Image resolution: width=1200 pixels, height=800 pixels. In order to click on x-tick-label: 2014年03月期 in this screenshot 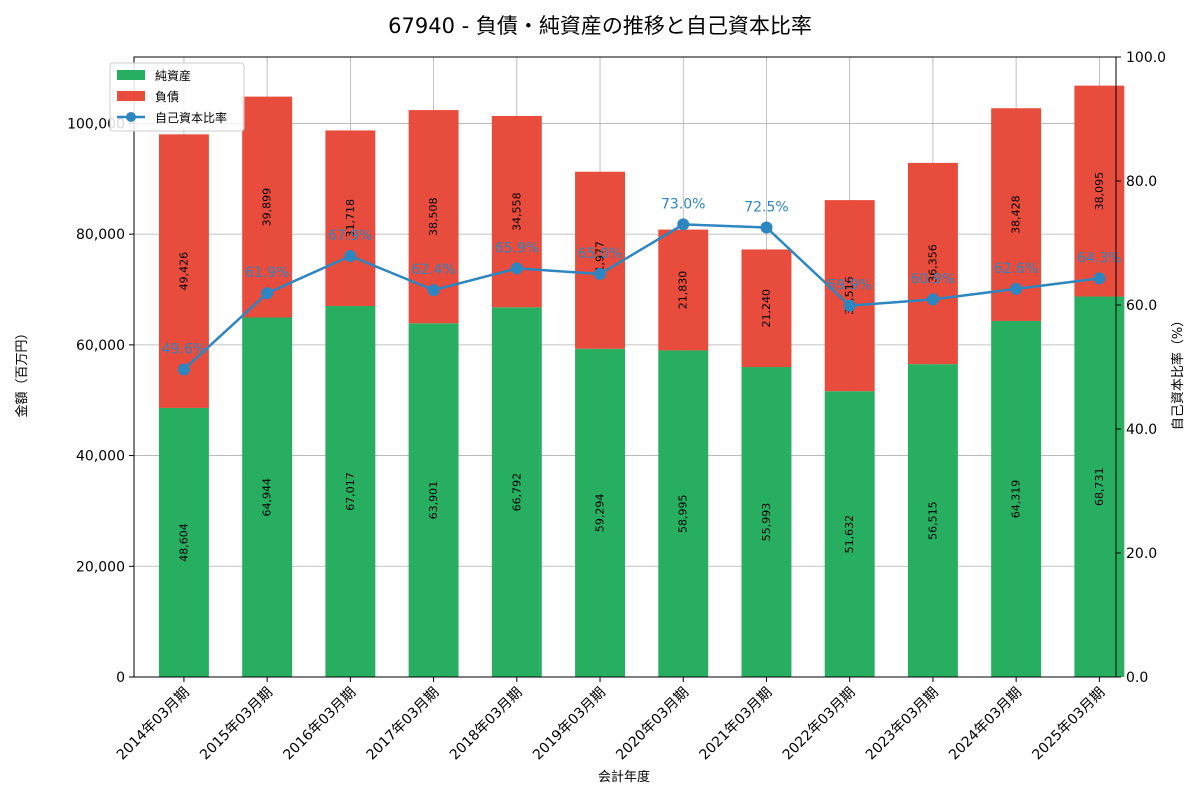, I will do `click(153, 724)`.